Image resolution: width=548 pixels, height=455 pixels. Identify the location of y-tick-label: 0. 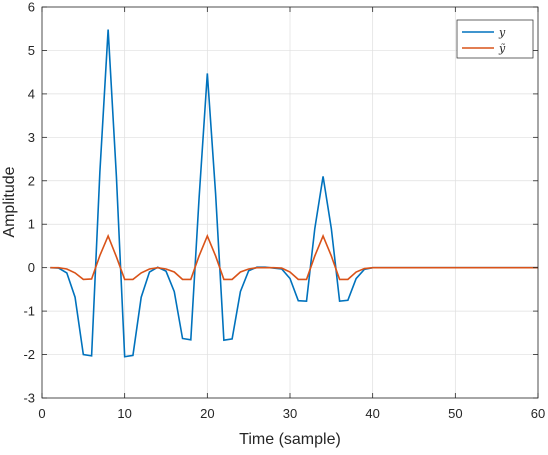
(31, 267).